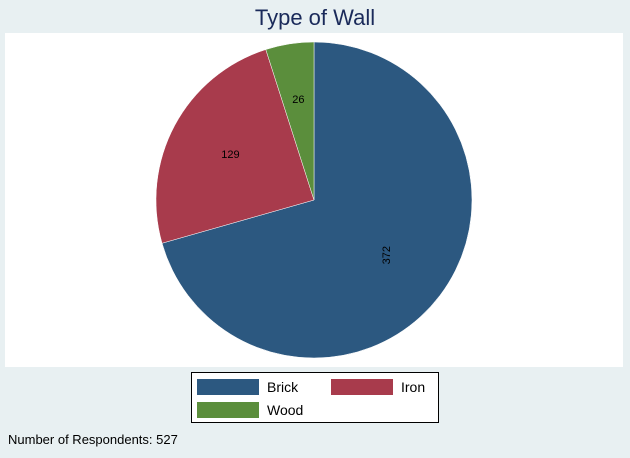 The image size is (630, 458). Describe the element at coordinates (413, 387) in the screenshot. I see `legend-label-iron: Iron` at that location.